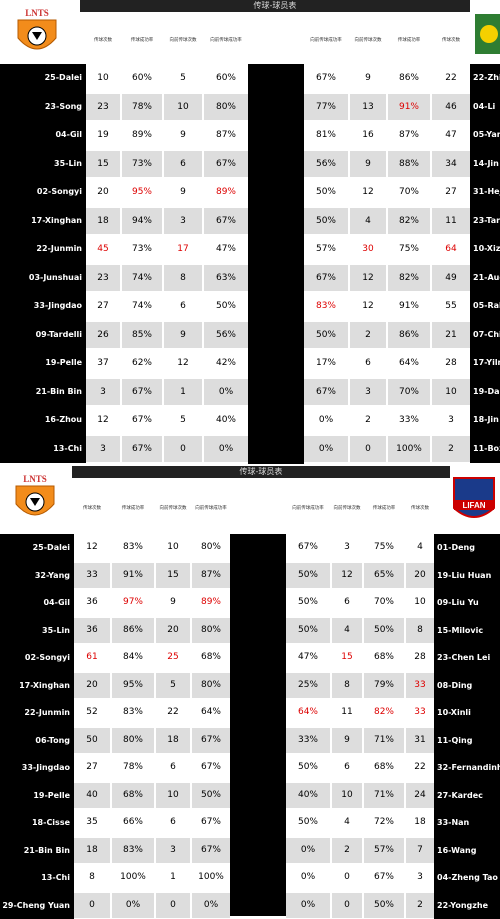 The height and width of the screenshot is (919, 500). What do you see at coordinates (37, 33) in the screenshot?
I see `team-left-logo-1: LNTS` at bounding box center [37, 33].